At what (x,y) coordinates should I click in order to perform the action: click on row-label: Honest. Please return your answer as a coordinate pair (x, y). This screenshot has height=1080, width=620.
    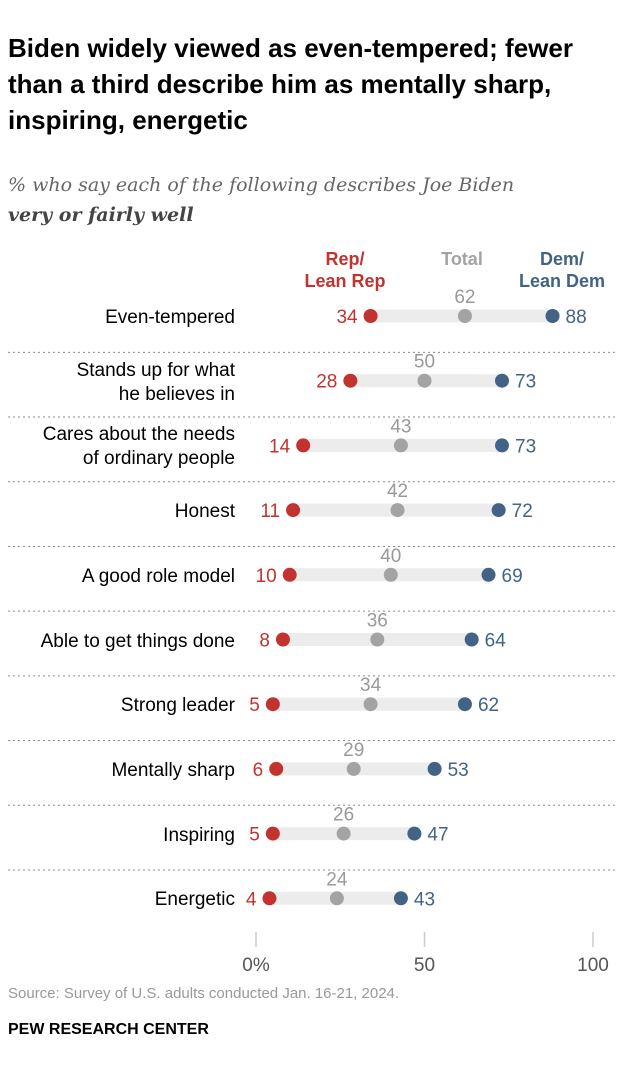
    Looking at the image, I should click on (204, 512).